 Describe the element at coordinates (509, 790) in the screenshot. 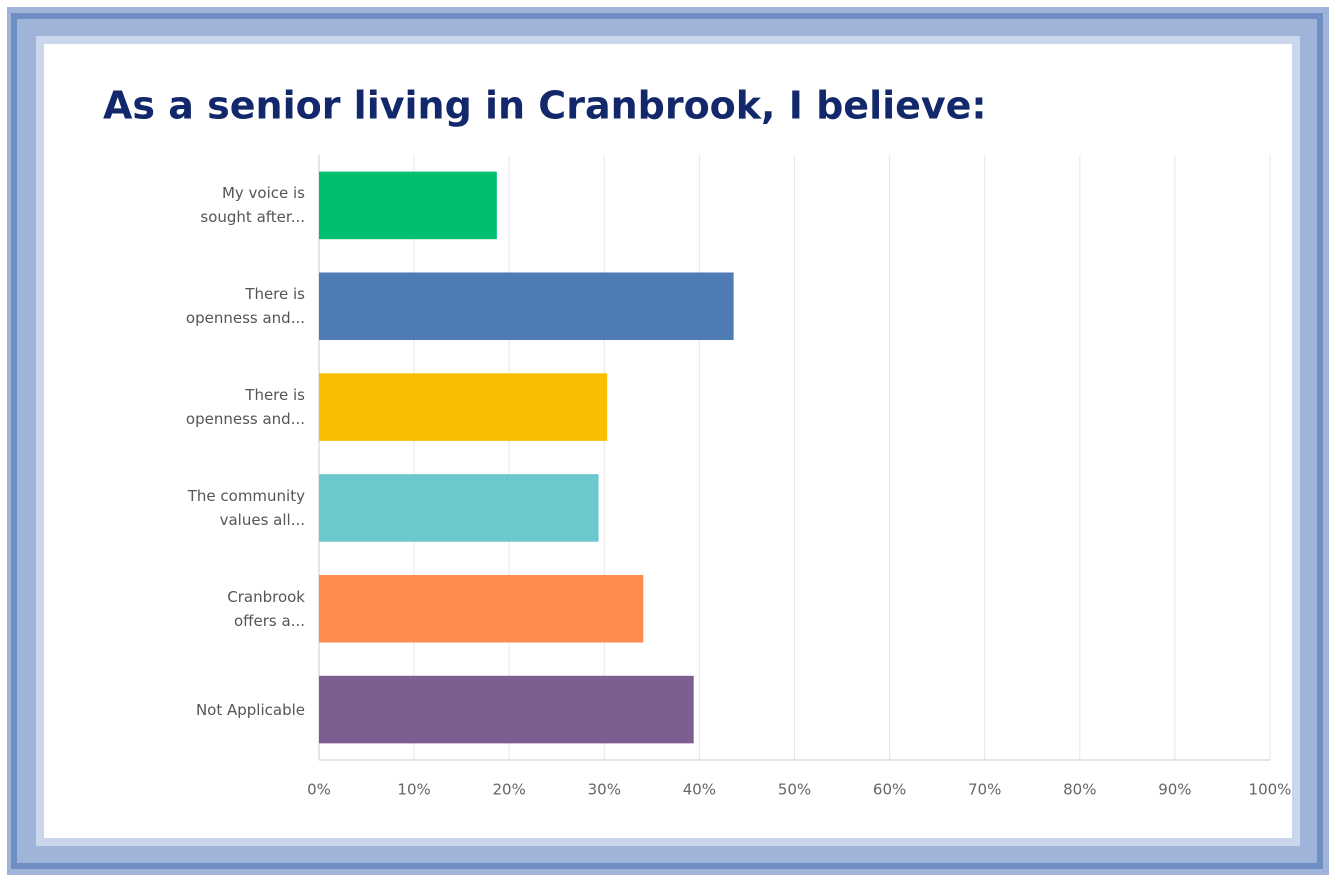

I see `x-tick-label: 20%` at that location.